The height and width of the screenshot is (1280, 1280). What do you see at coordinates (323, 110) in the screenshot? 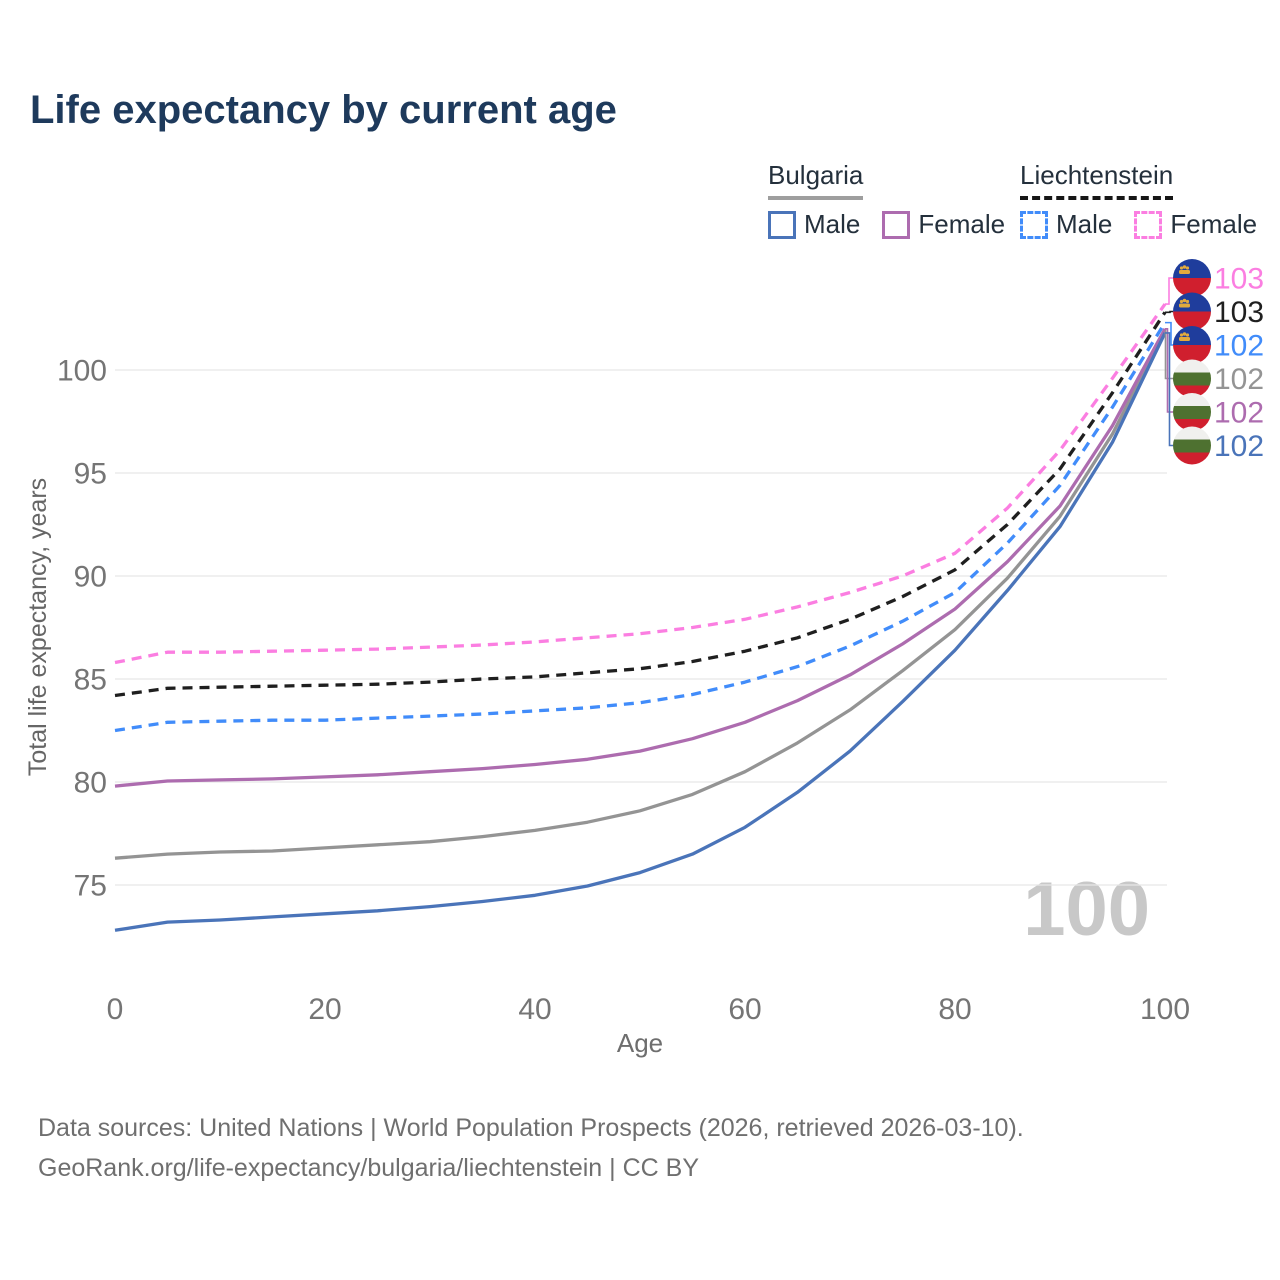
I see `page-title: Life expectancy by current age` at bounding box center [323, 110].